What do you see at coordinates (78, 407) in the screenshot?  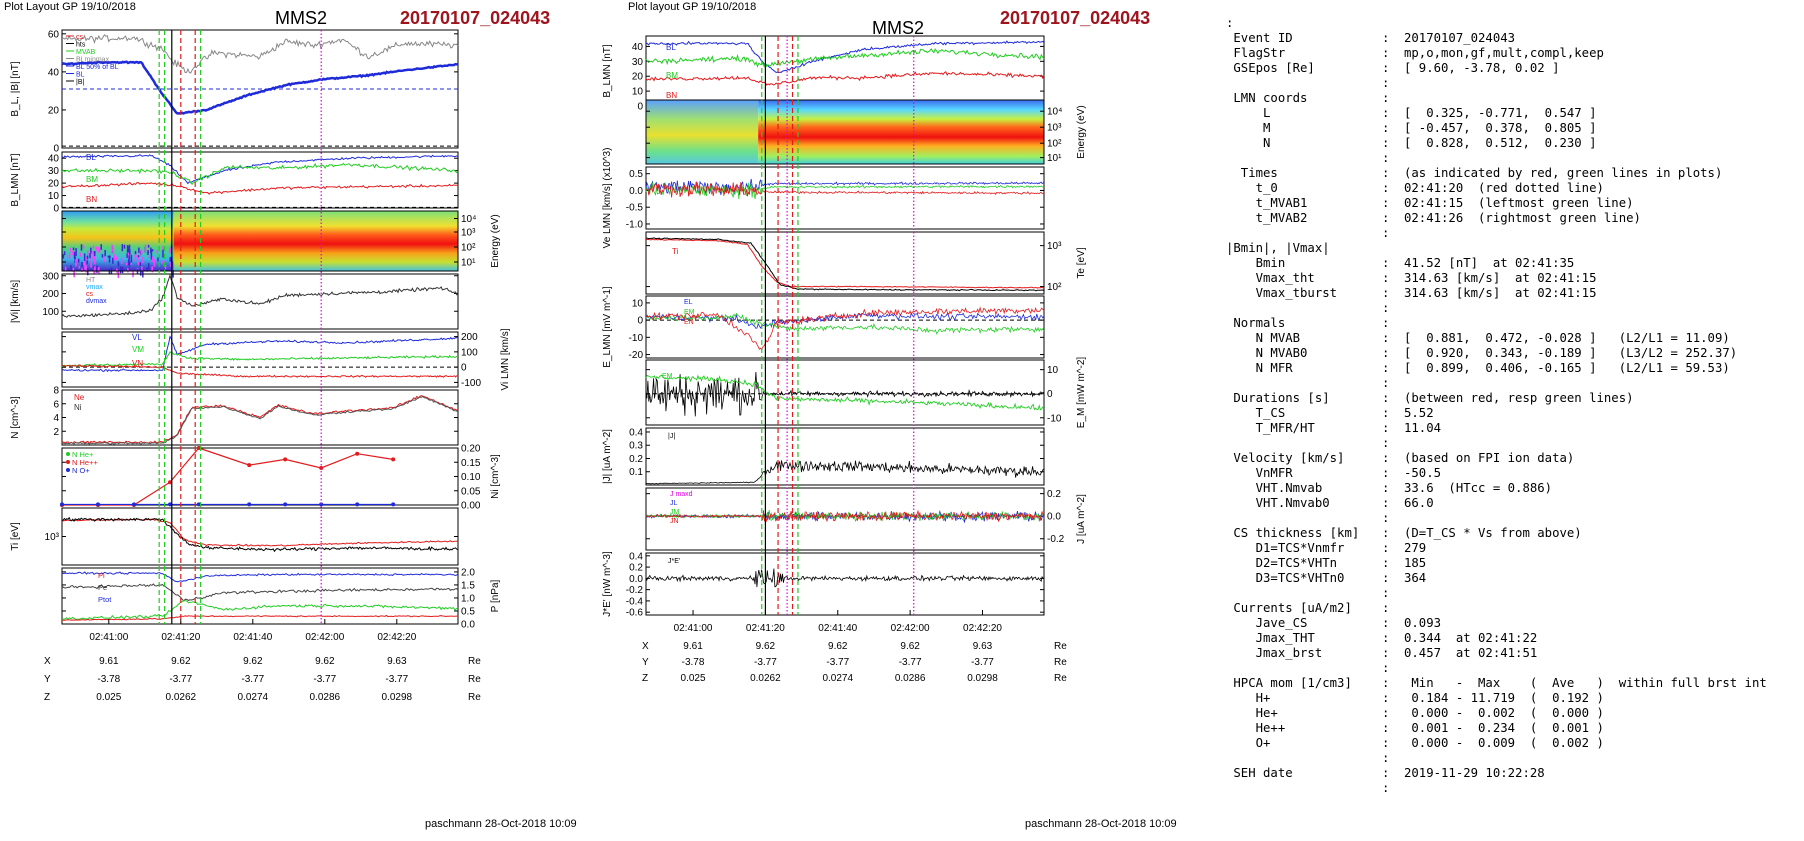 I see `legend-label: Ni` at bounding box center [78, 407].